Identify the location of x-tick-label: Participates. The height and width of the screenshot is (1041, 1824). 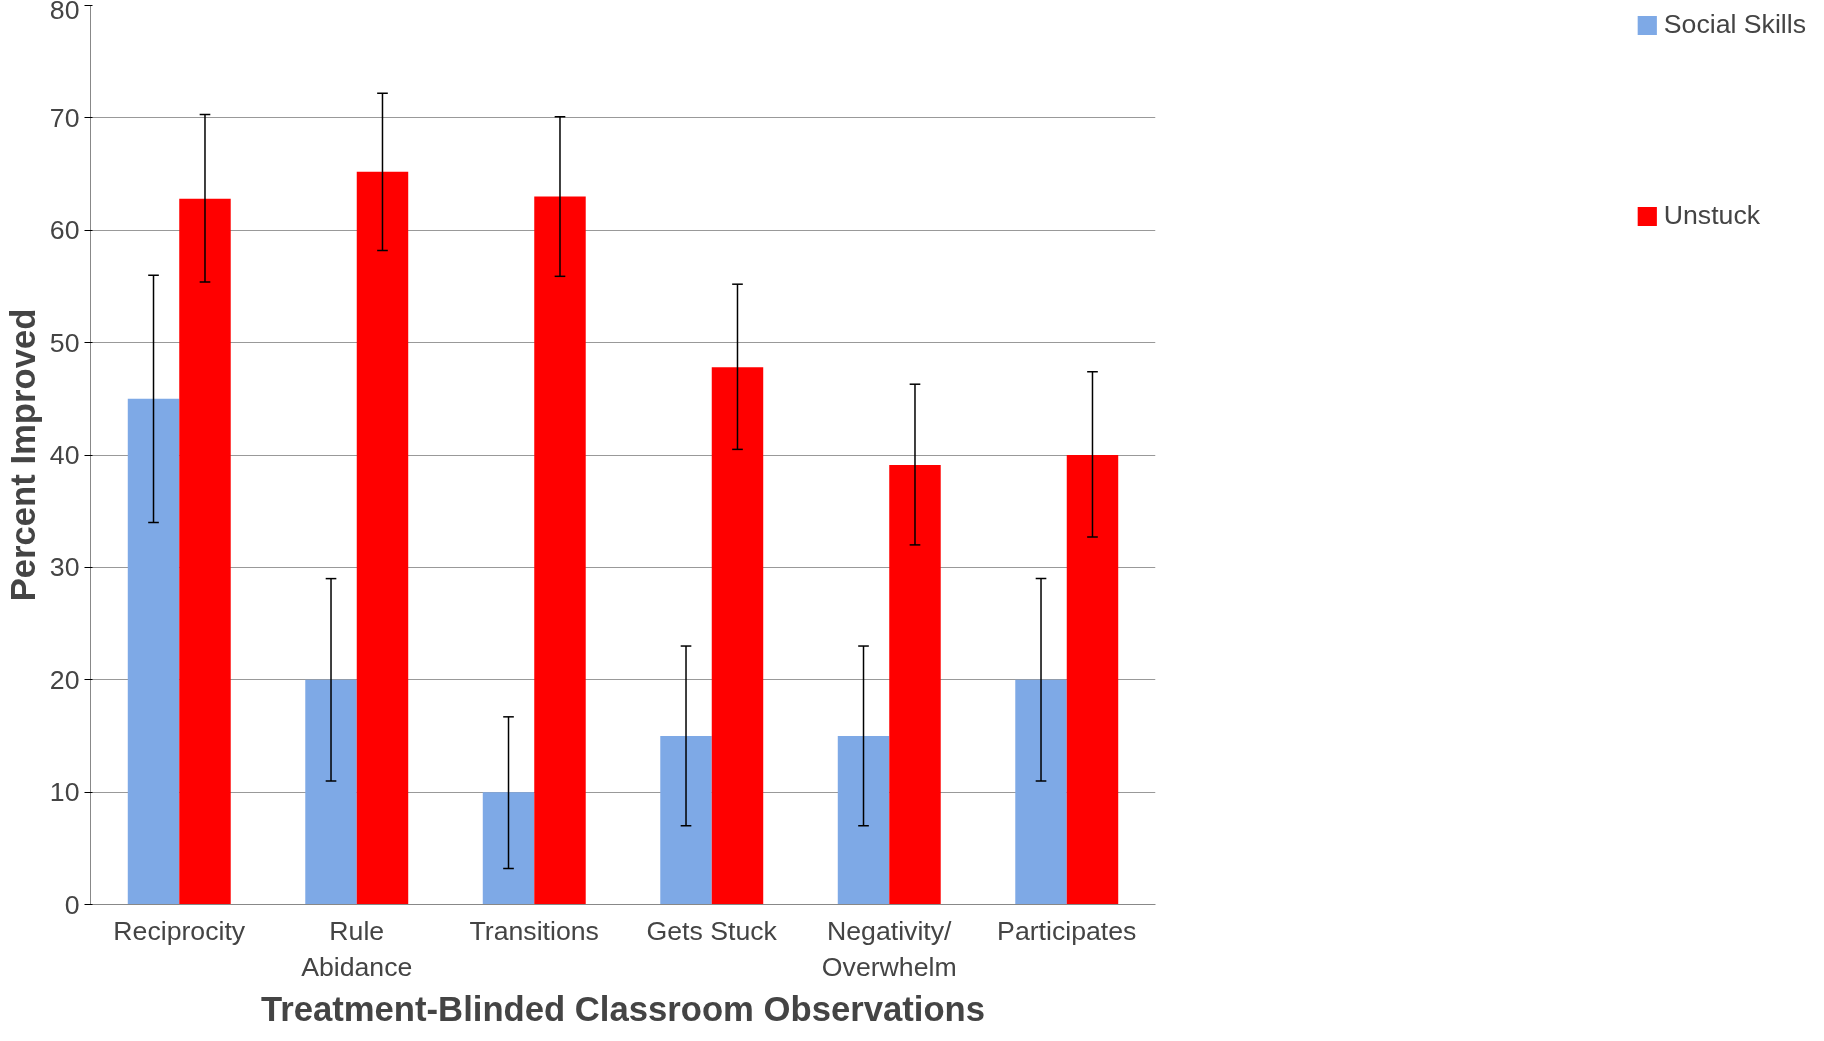
(1067, 930).